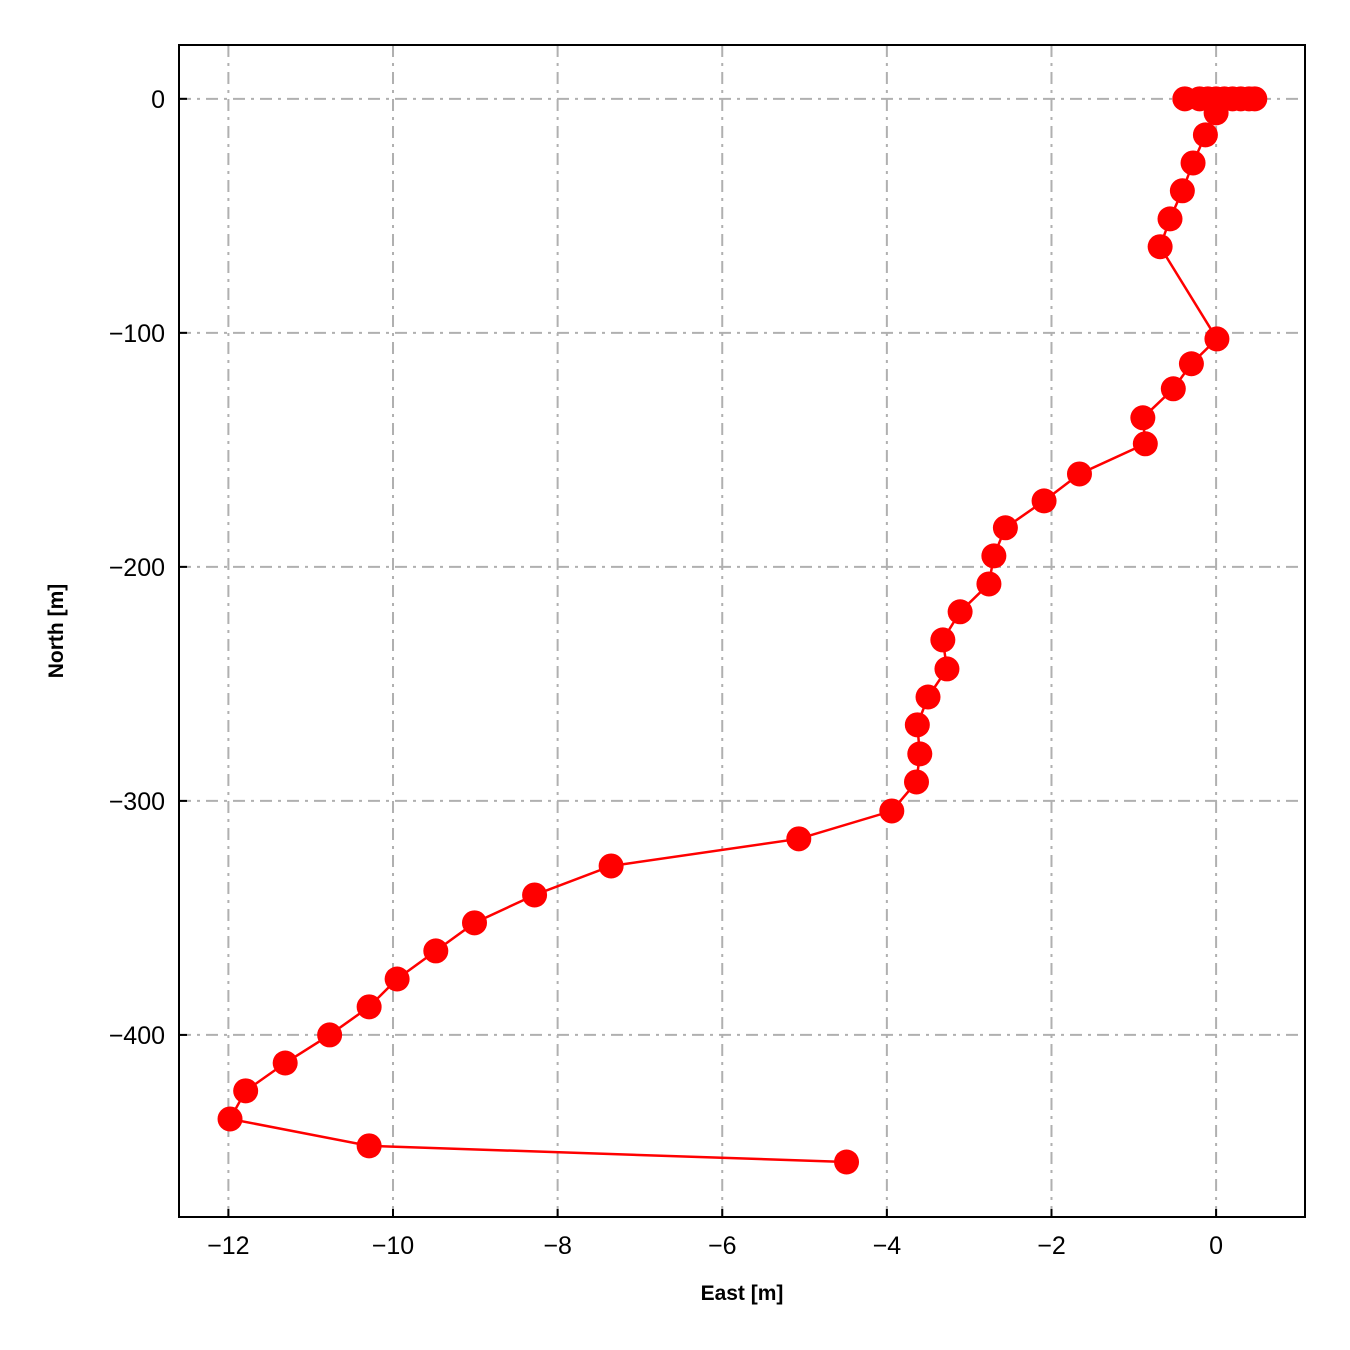  Describe the element at coordinates (56, 631) in the screenshot. I see `y-axis-label: North [m]` at that location.